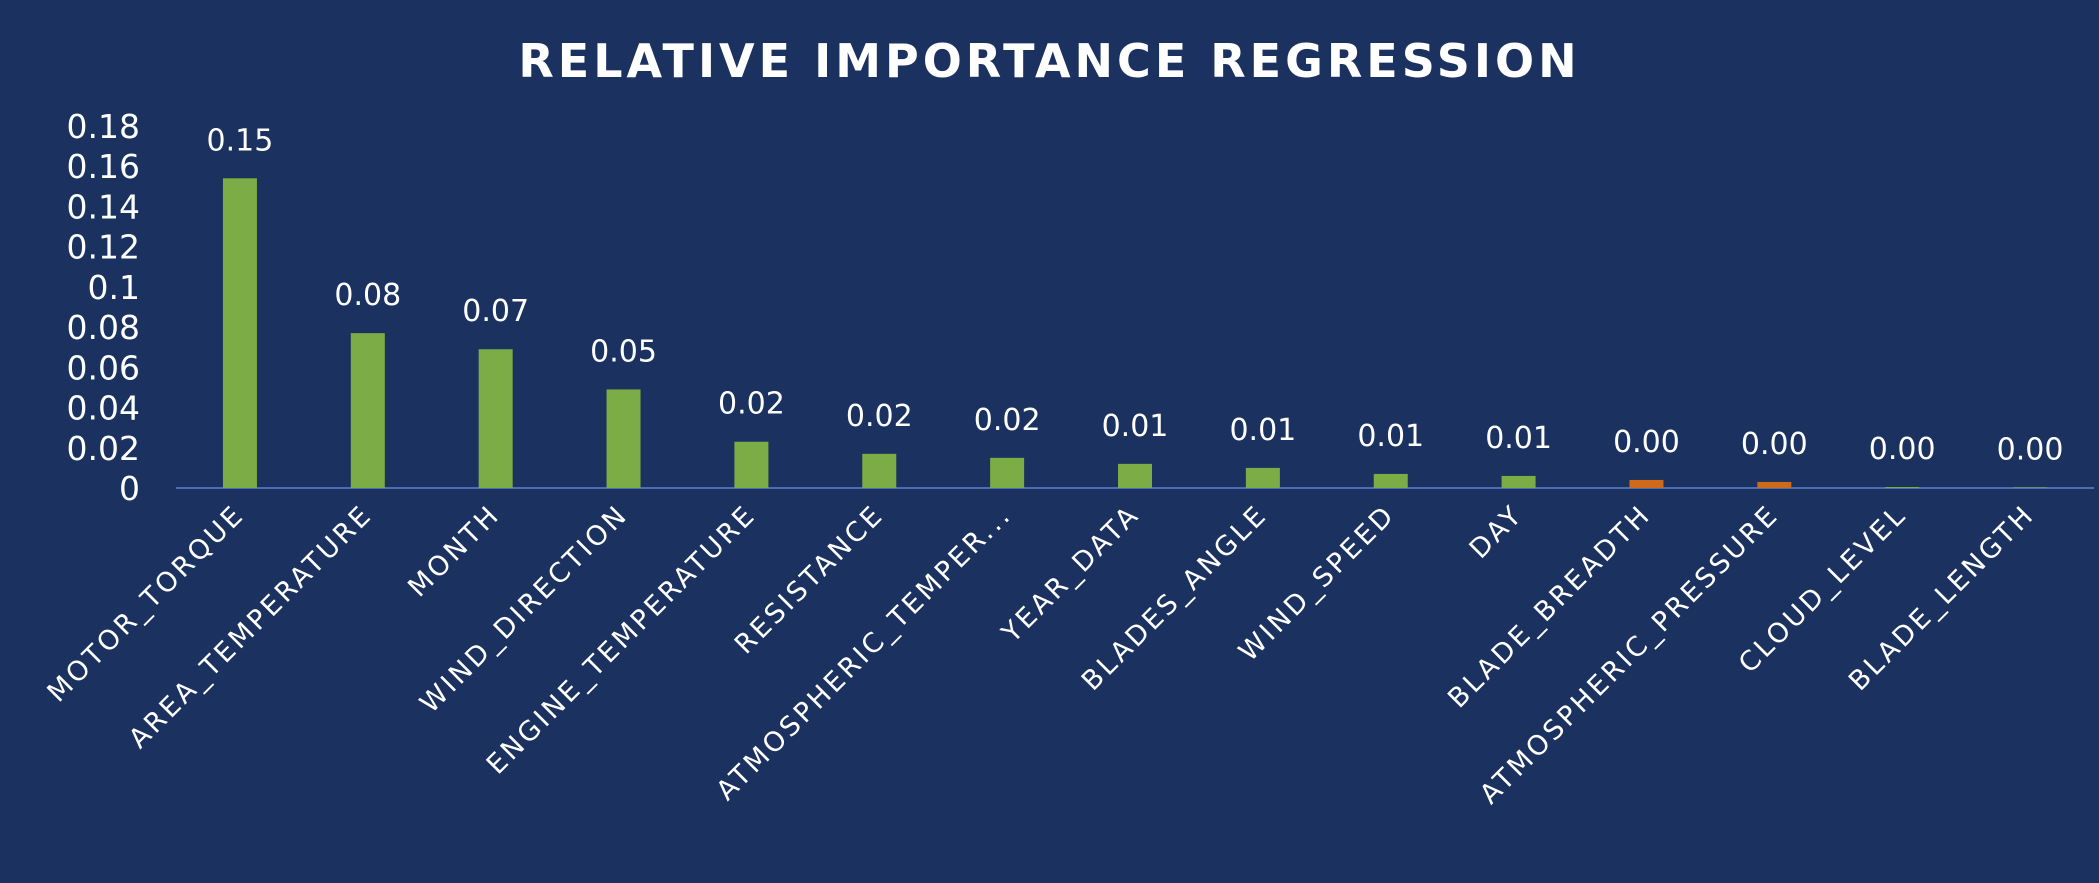 The image size is (2099, 883). I want to click on y-tick-label: 0.18, so click(103, 126).